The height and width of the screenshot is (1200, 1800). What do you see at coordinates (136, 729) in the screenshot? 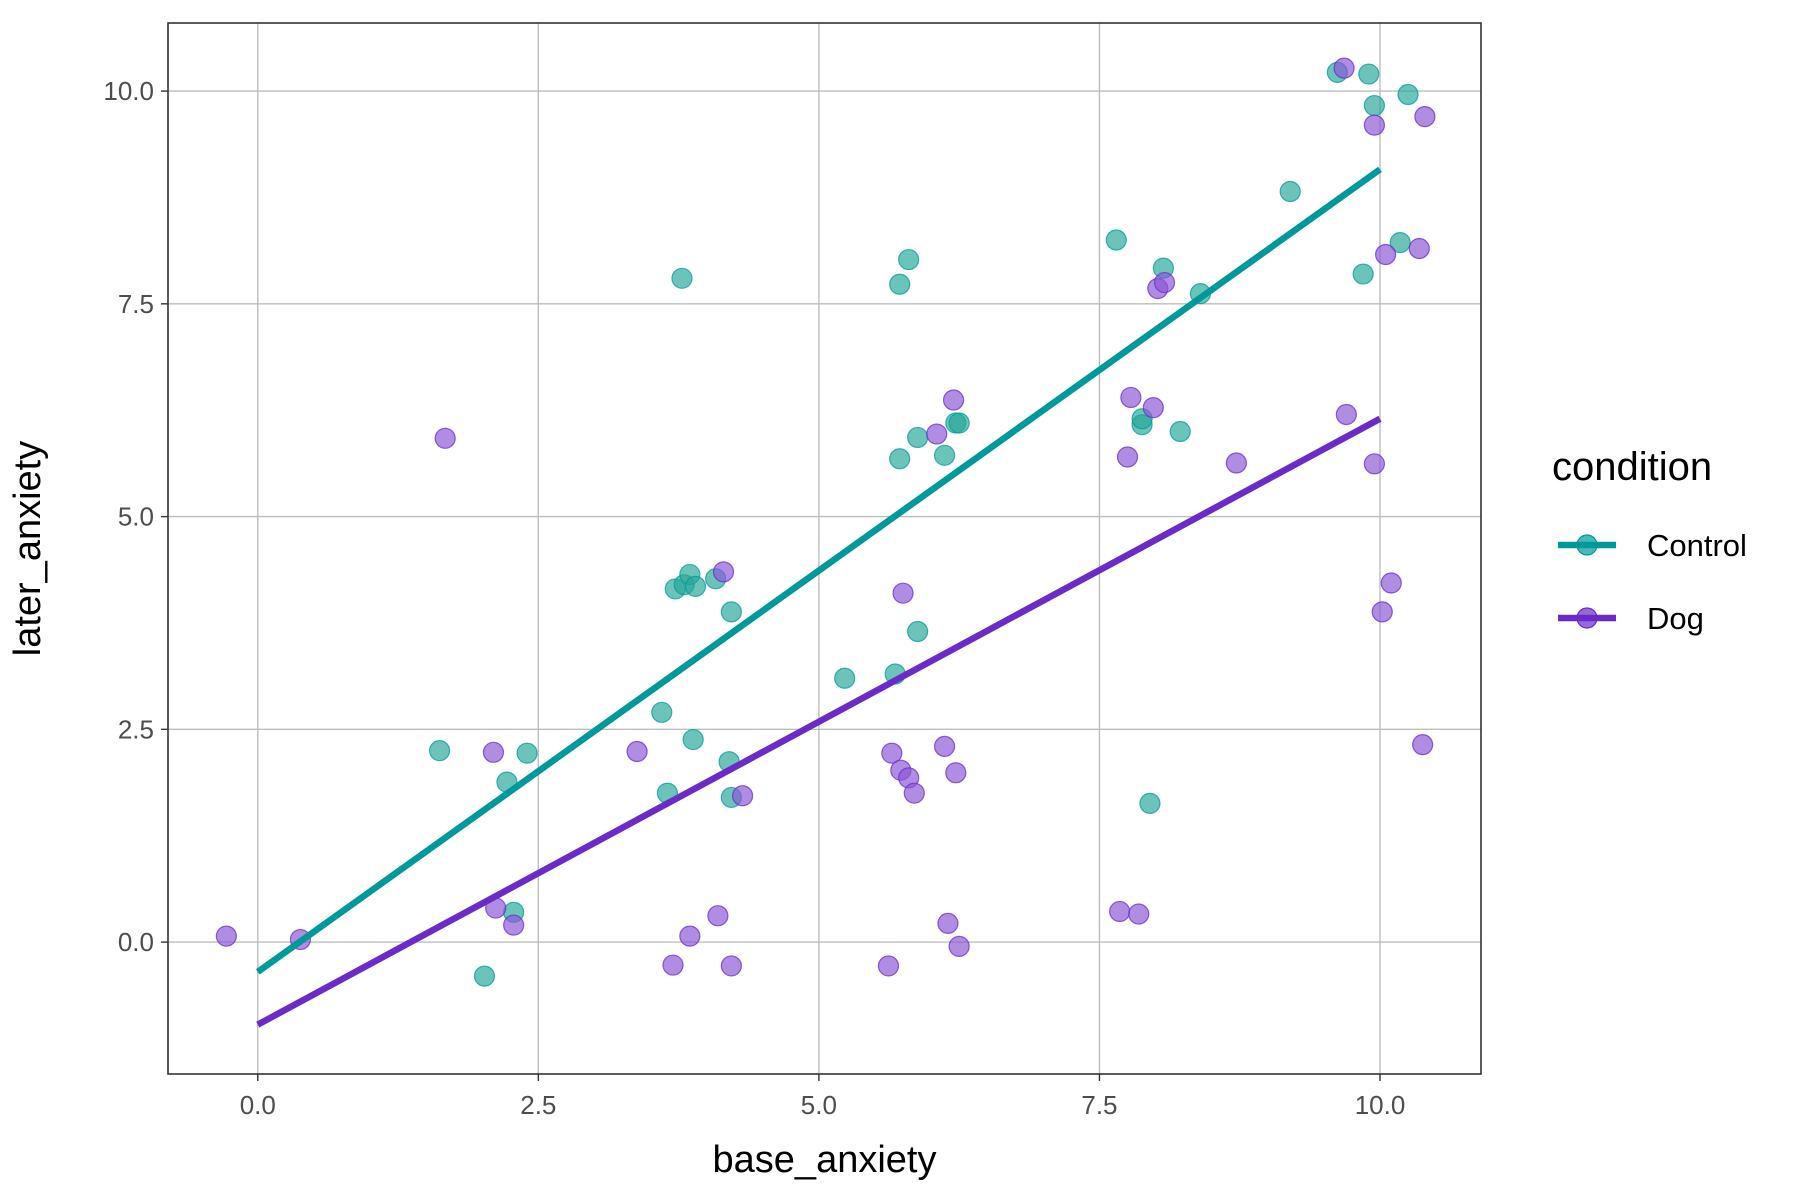
I see `y-tick-label: 2.5` at bounding box center [136, 729].